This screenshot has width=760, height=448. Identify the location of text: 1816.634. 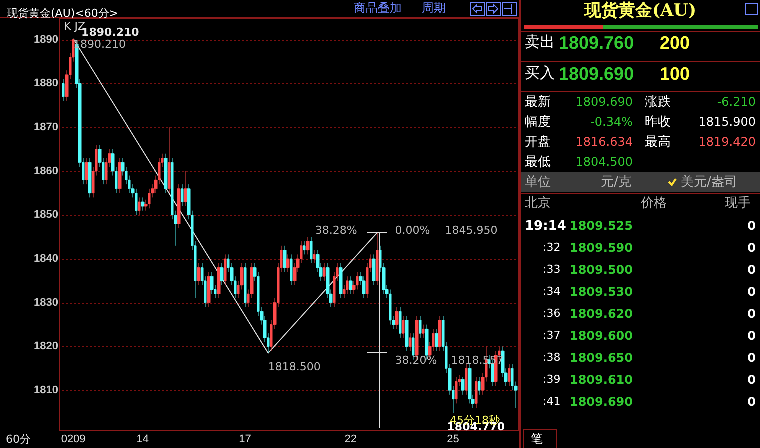
(604, 142).